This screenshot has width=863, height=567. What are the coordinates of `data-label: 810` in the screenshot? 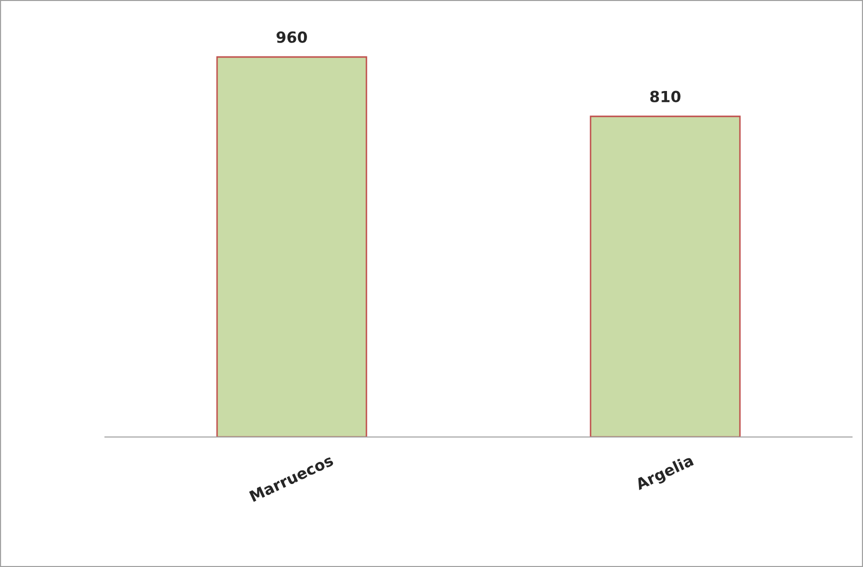 It's located at (665, 96).